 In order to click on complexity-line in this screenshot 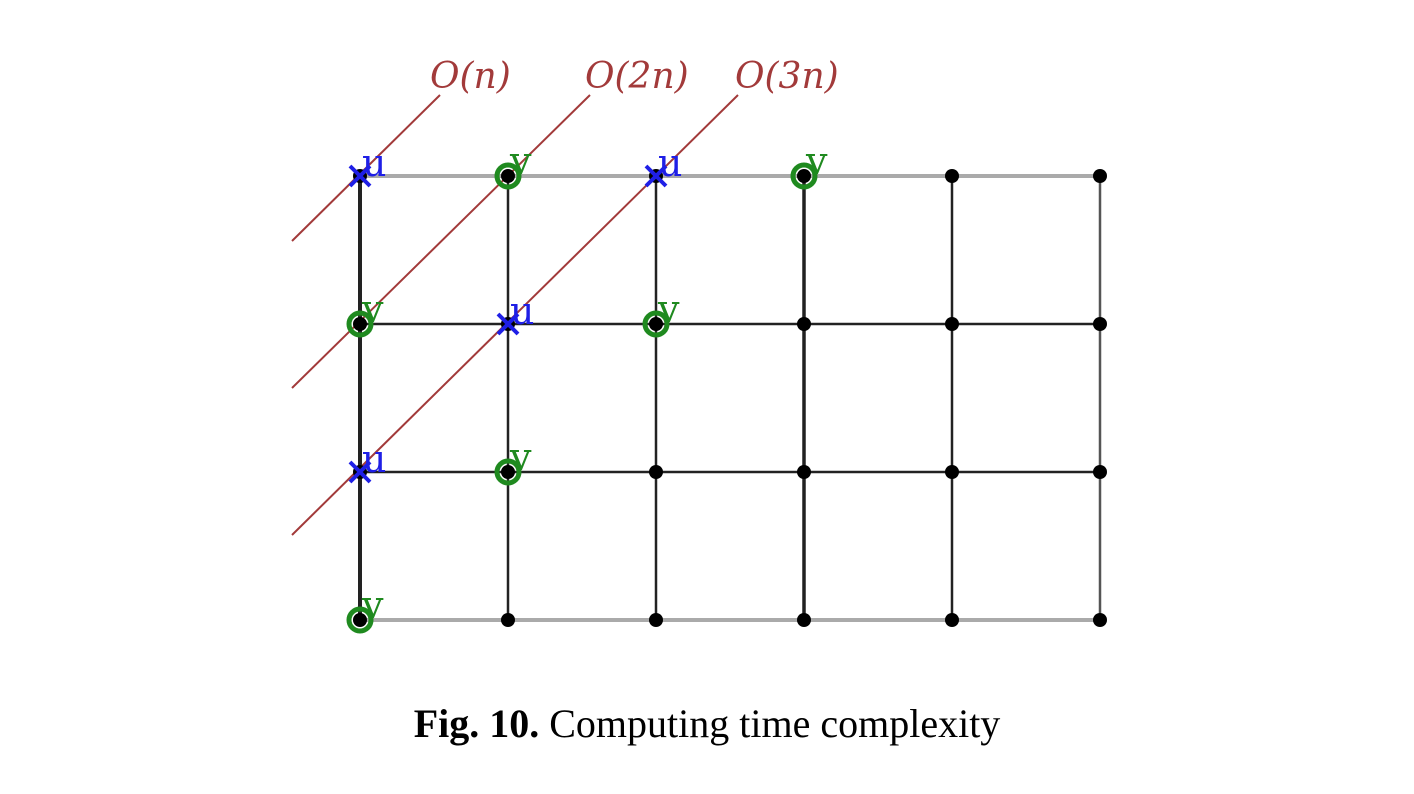, I will do `click(441, 241)`.